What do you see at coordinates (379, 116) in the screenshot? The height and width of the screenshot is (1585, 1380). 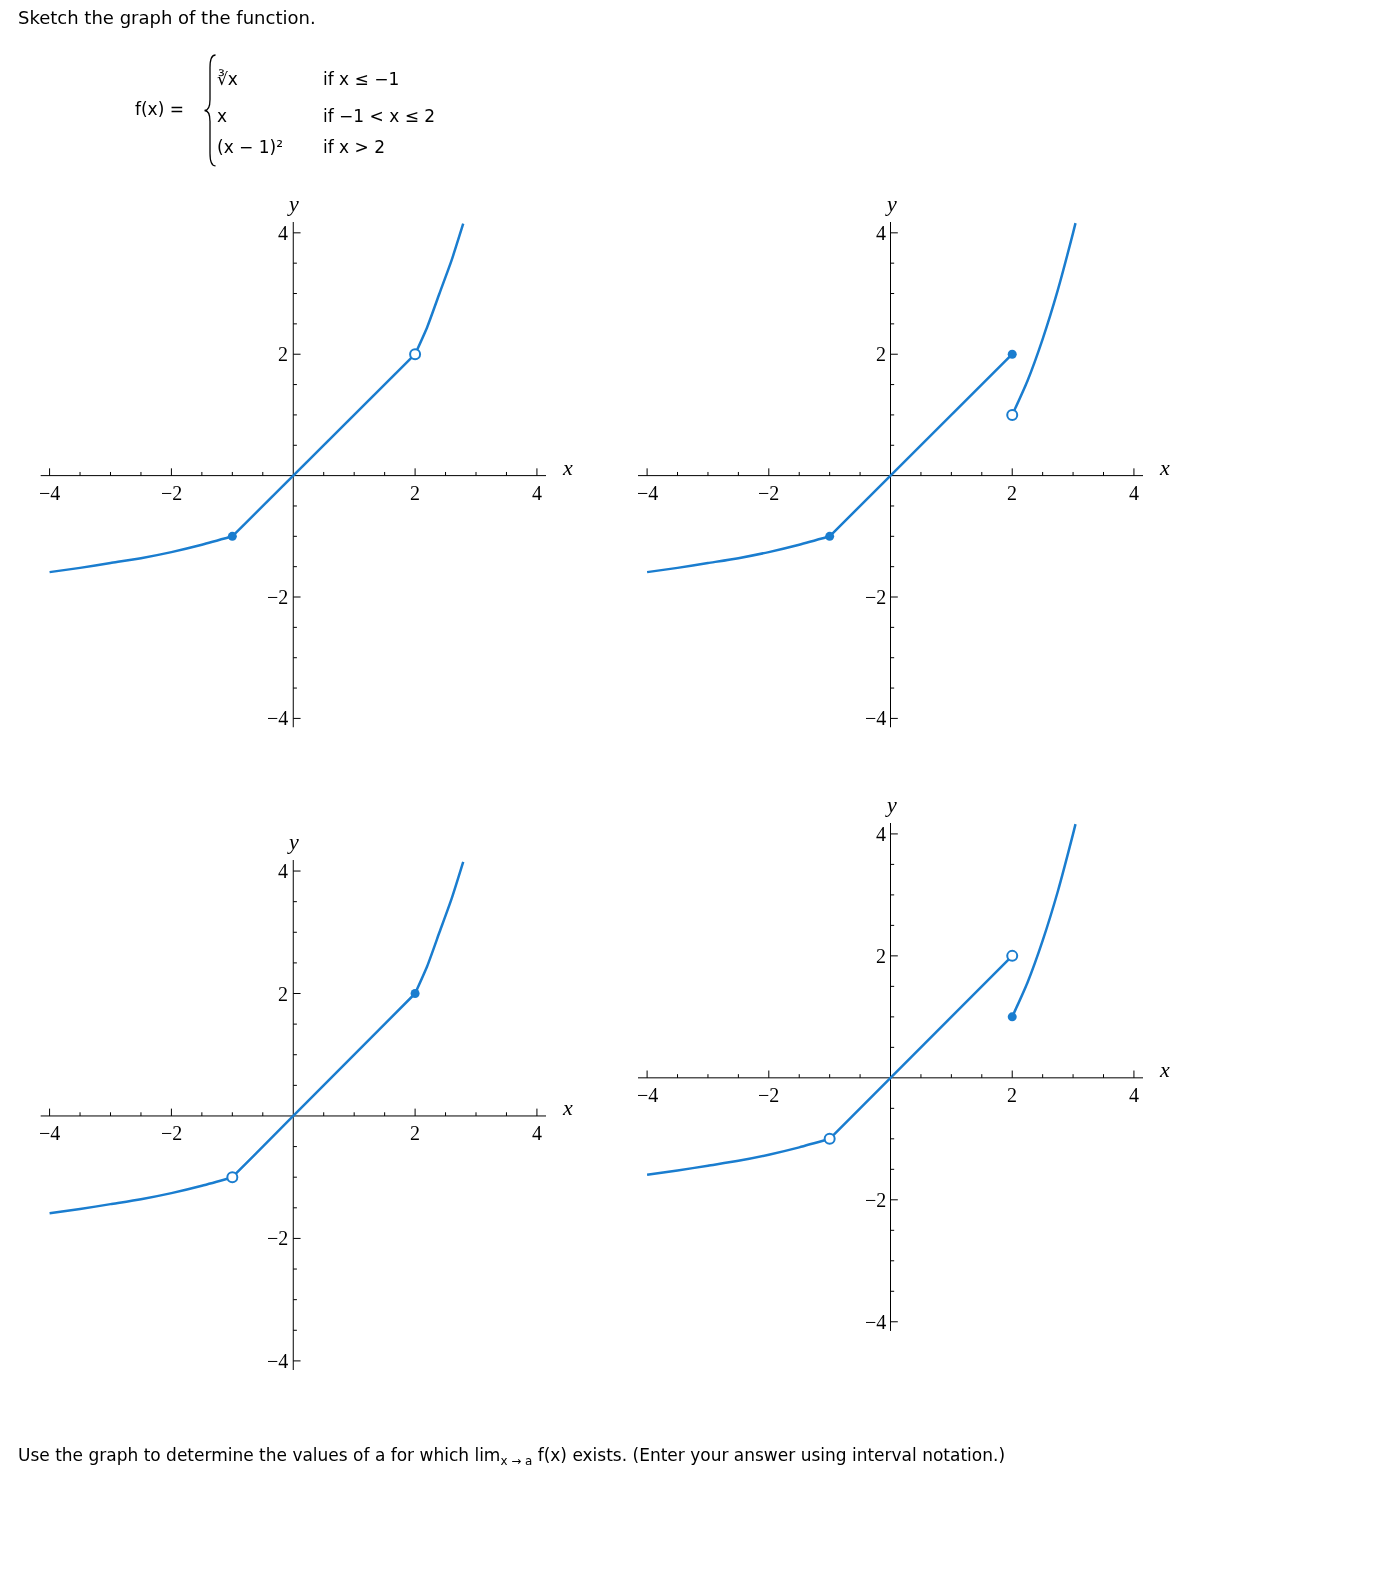 I see `text: if −1 < x ≤ 2` at bounding box center [379, 116].